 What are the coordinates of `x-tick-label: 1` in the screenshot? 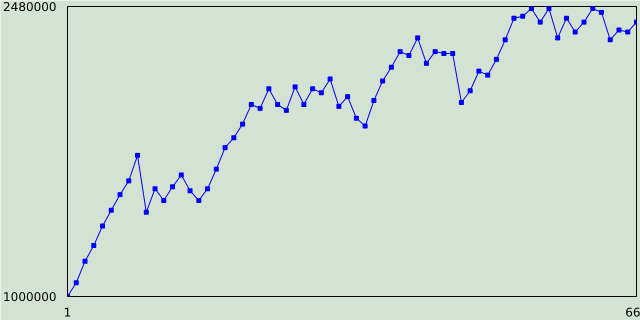 It's located at (68, 313).